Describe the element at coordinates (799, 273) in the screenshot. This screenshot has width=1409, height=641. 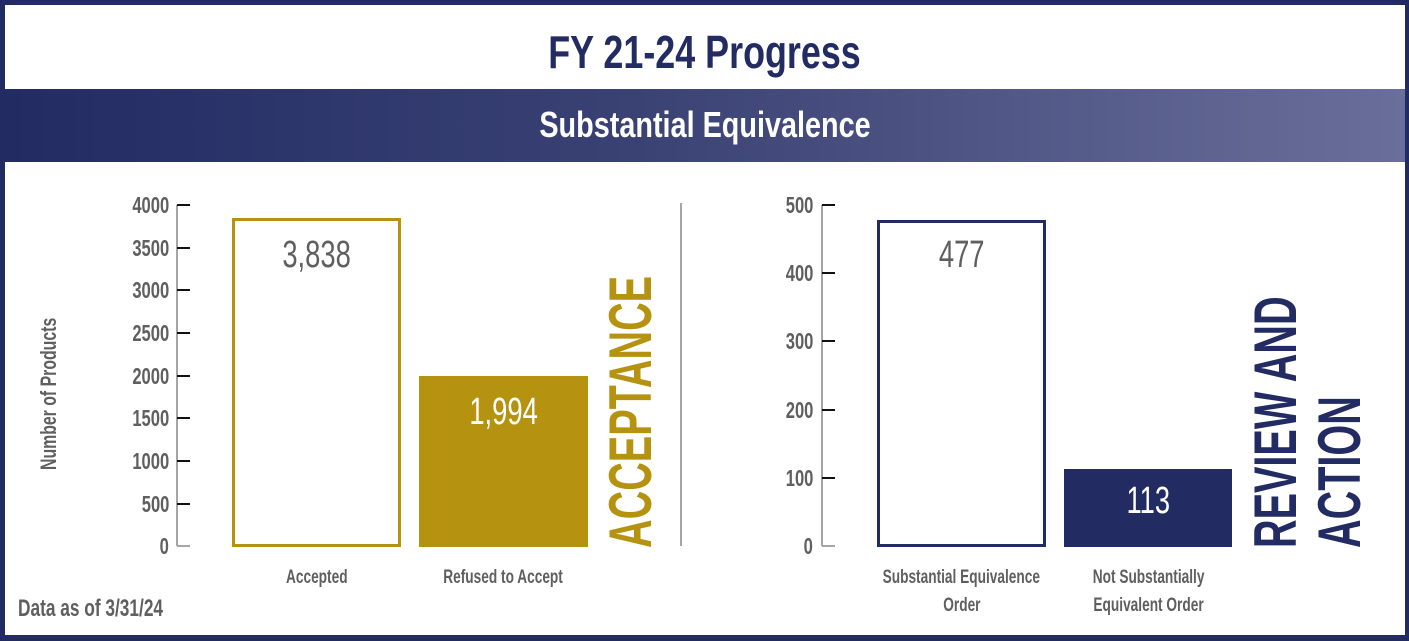
I see `y-tick-label: 400` at that location.